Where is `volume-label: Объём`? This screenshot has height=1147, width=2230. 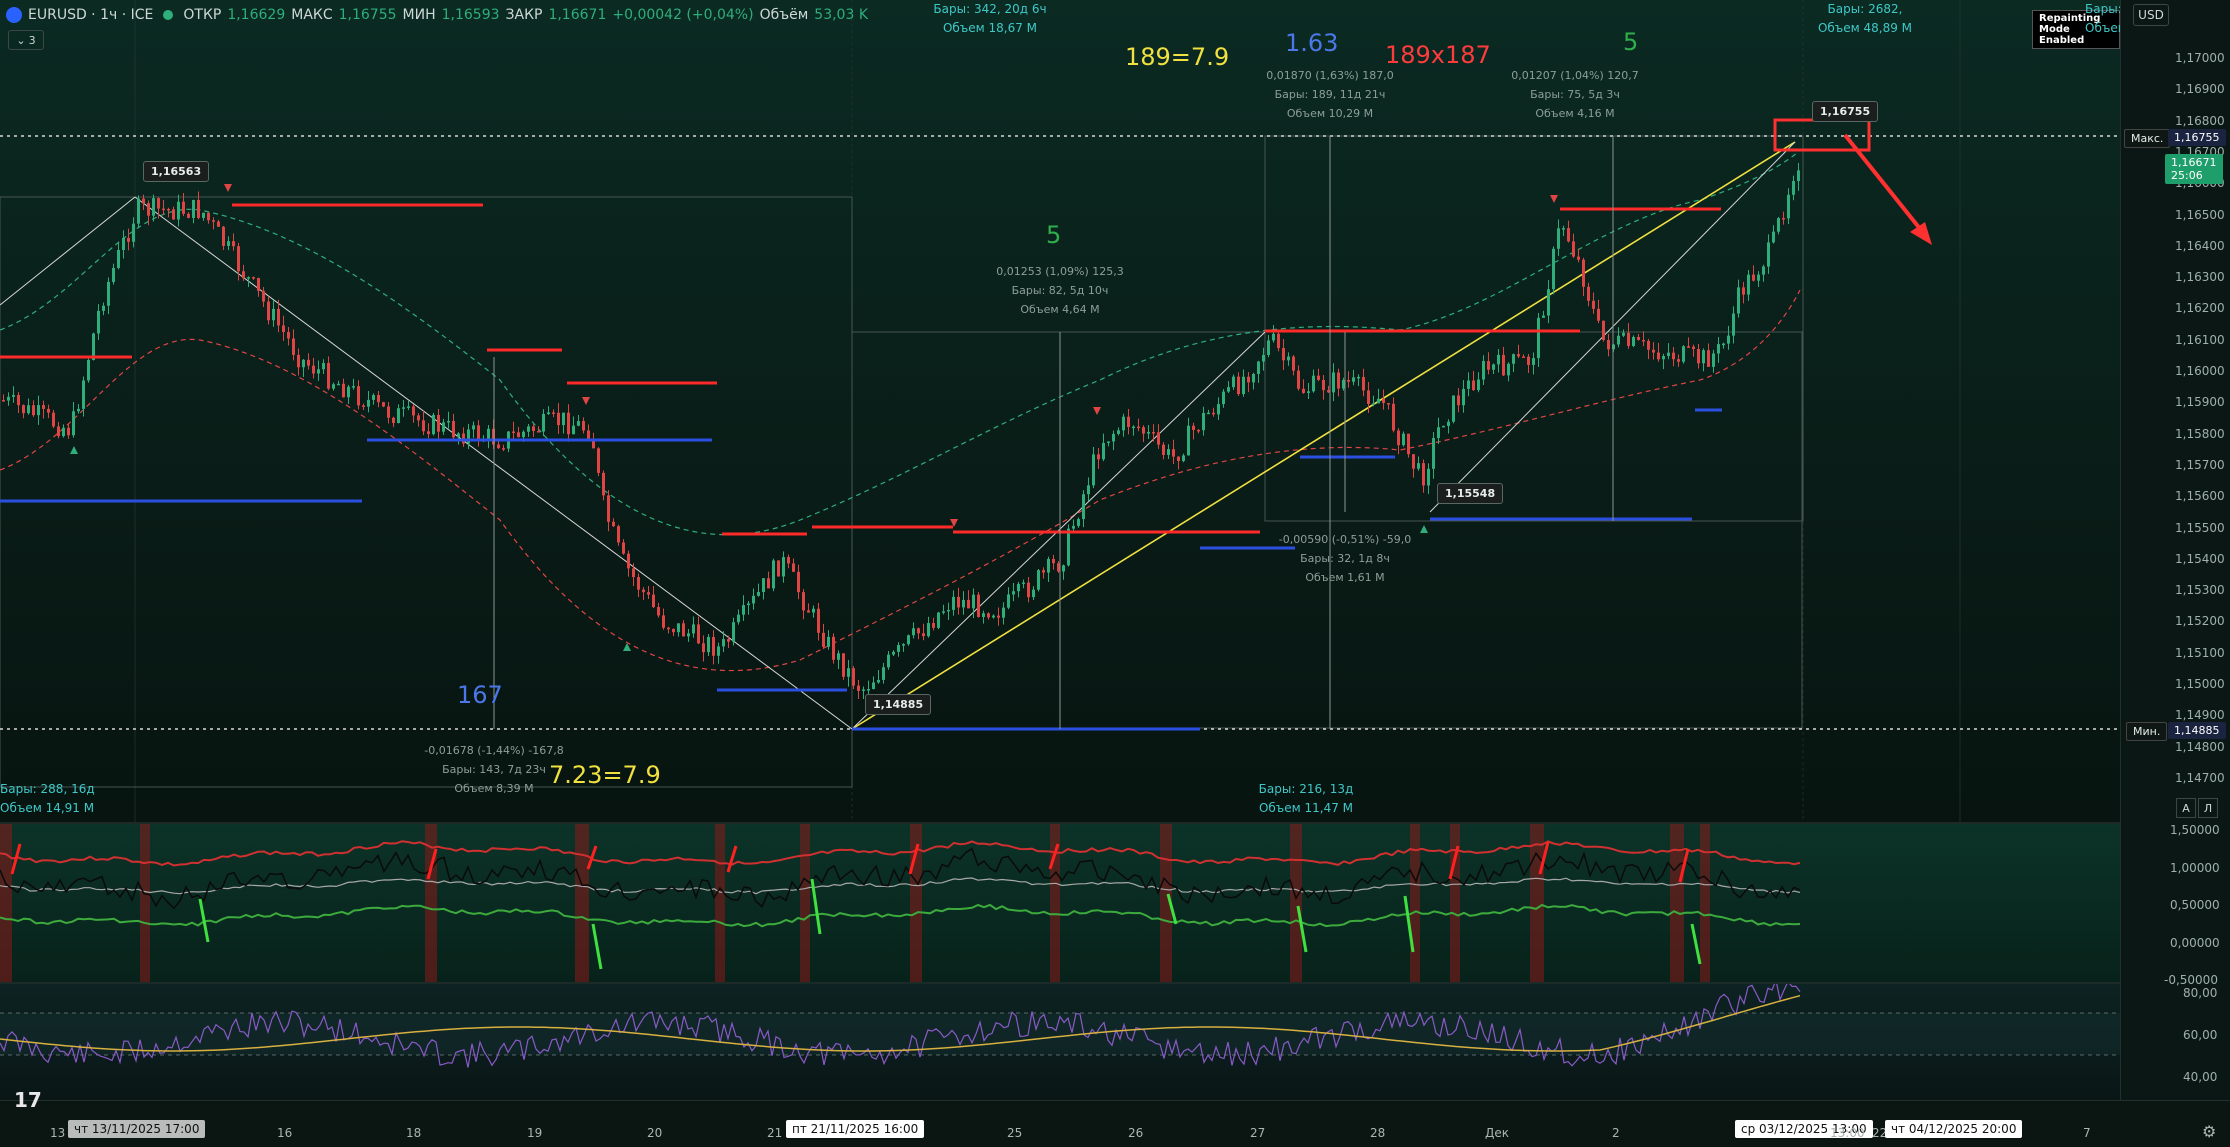 volume-label: Объём is located at coordinates (784, 15).